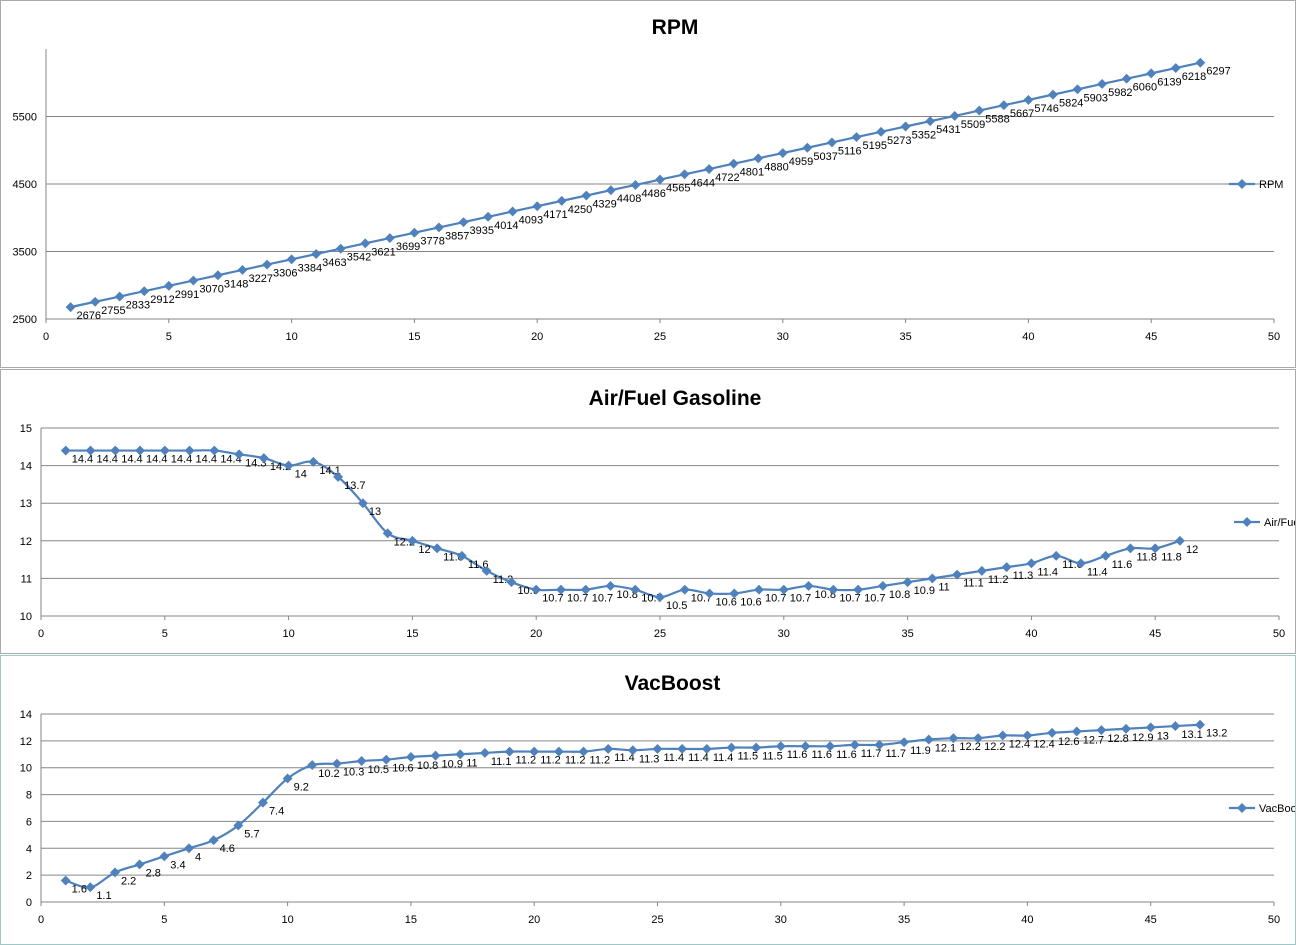  Describe the element at coordinates (649, 759) in the screenshot. I see `vacboost-data-label: 11.3` at that location.